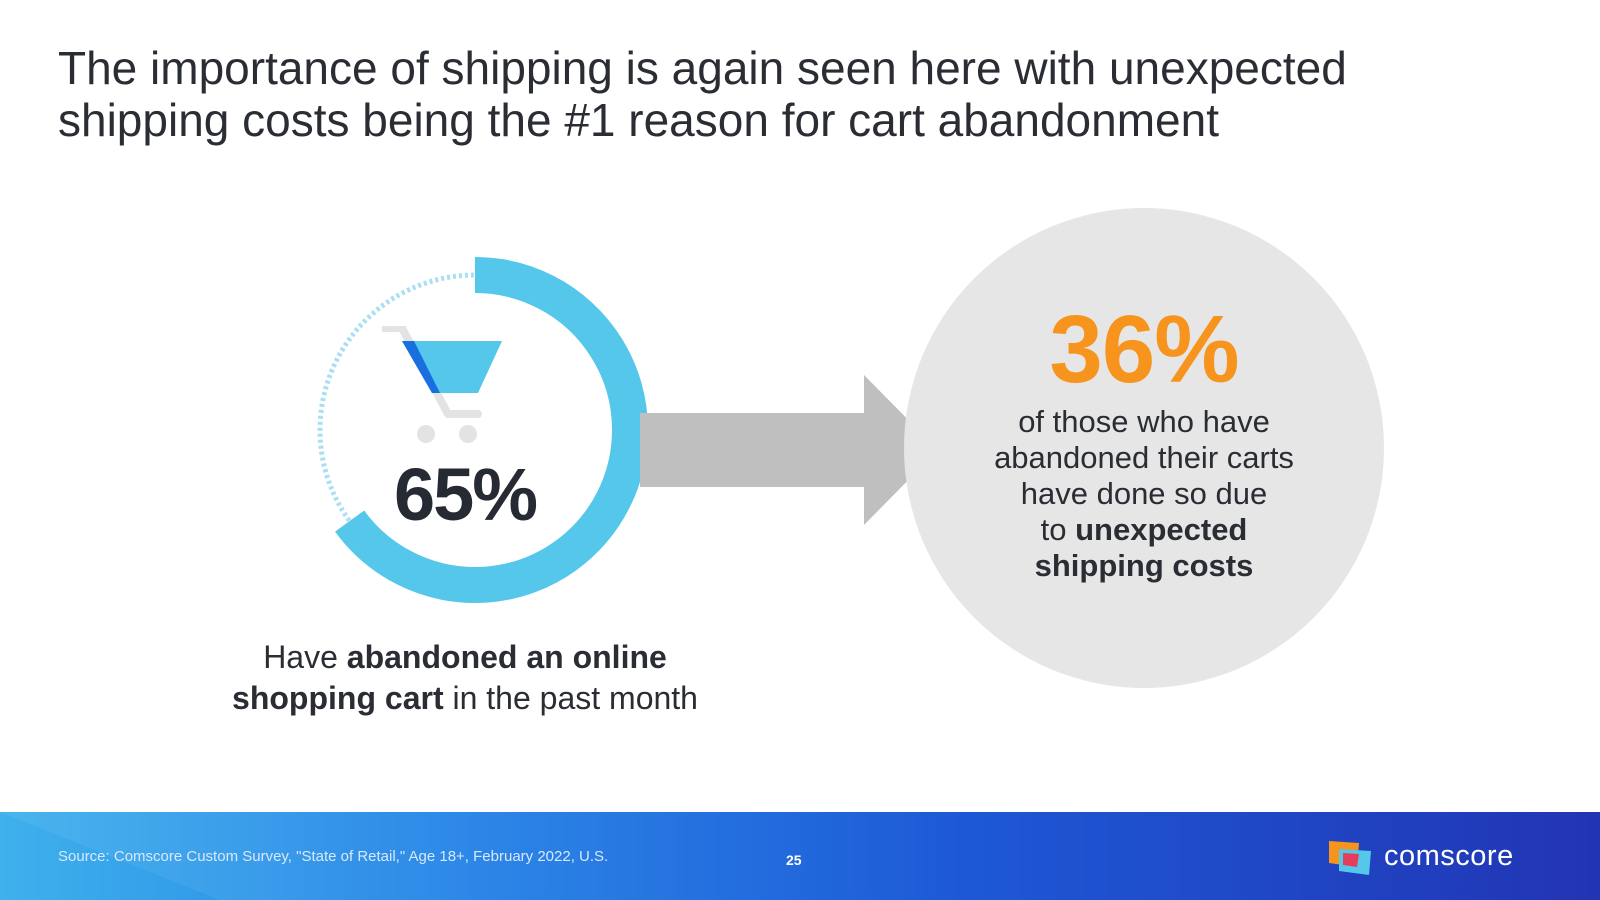  What do you see at coordinates (305, 657) in the screenshot?
I see `caption-text: Have` at bounding box center [305, 657].